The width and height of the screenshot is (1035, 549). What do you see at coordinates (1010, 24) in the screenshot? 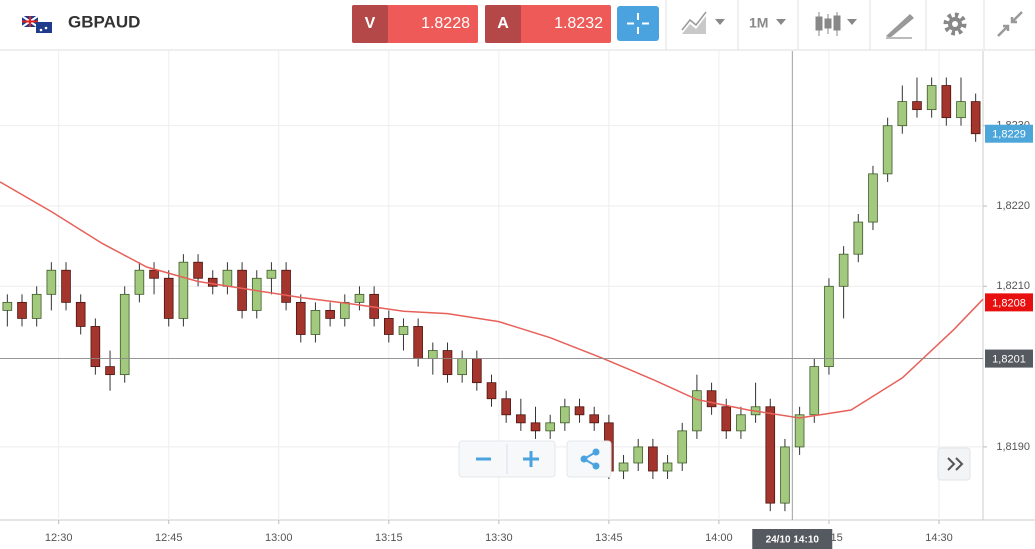
I see `shrink-button` at bounding box center [1010, 24].